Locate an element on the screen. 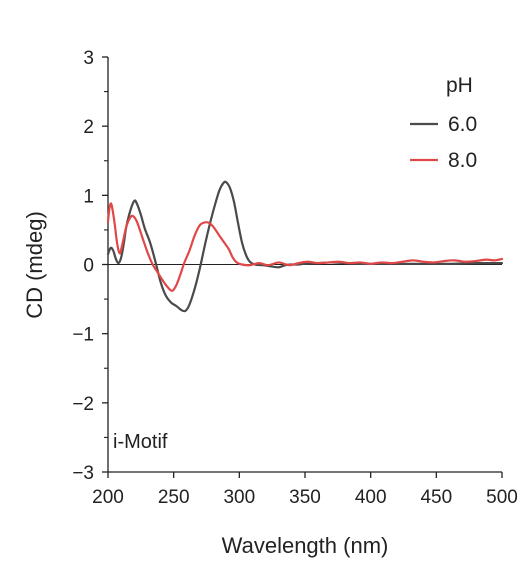 The width and height of the screenshot is (526, 565). legend: pH 6.0 8.0 is located at coordinates (443, 123).